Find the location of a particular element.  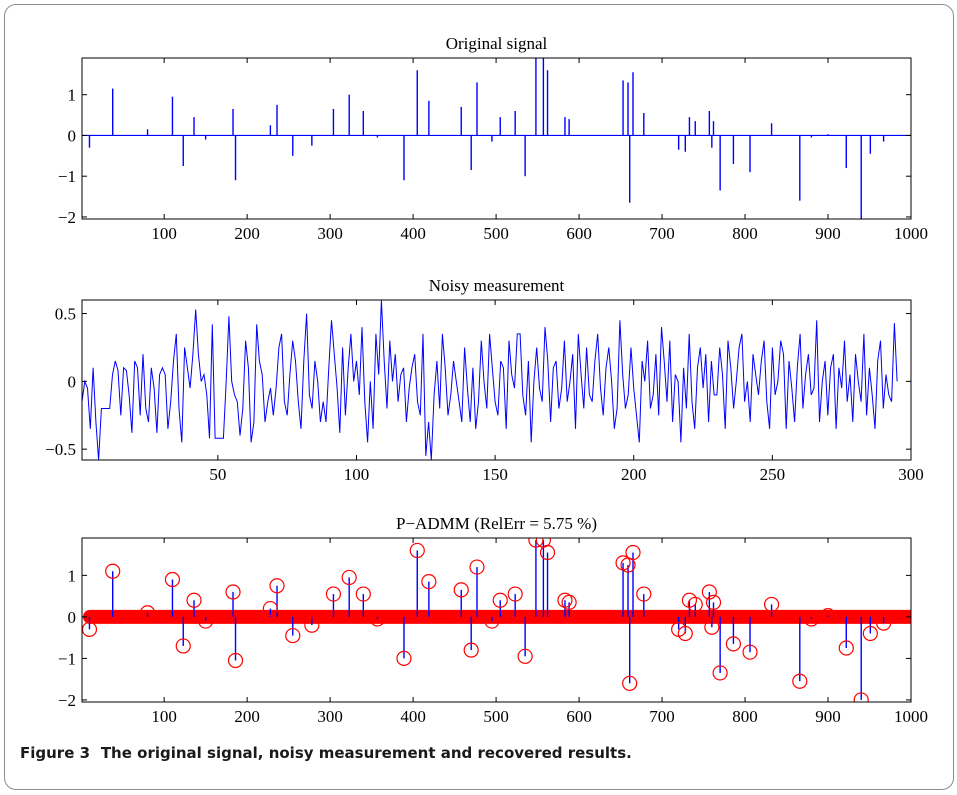

chart-title: Noisy measurement is located at coordinates (497, 285).